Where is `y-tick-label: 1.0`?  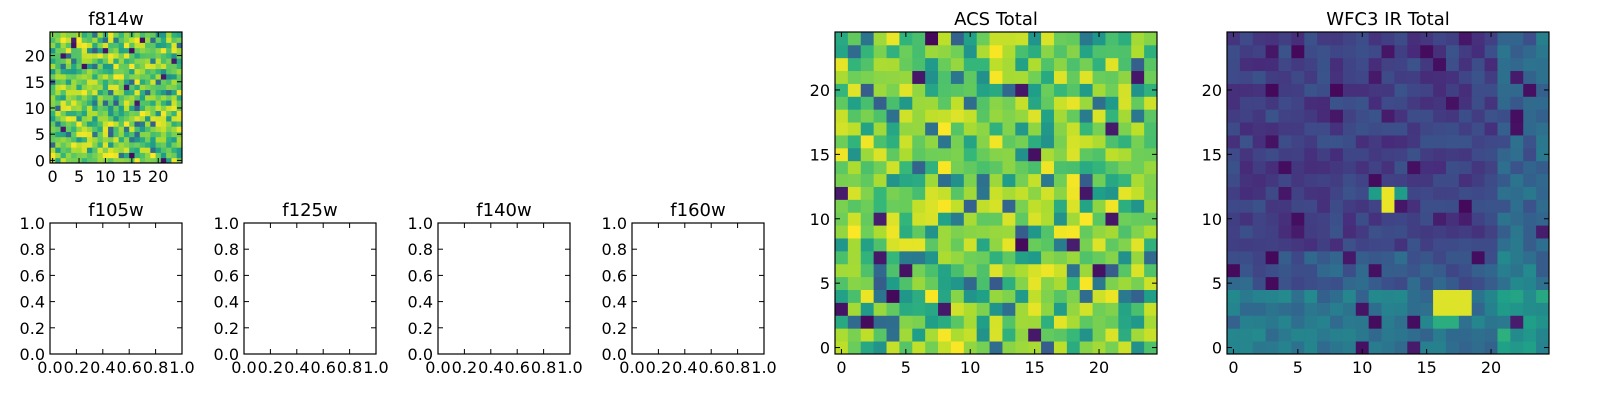 y-tick-label: 1.0 is located at coordinates (420, 223).